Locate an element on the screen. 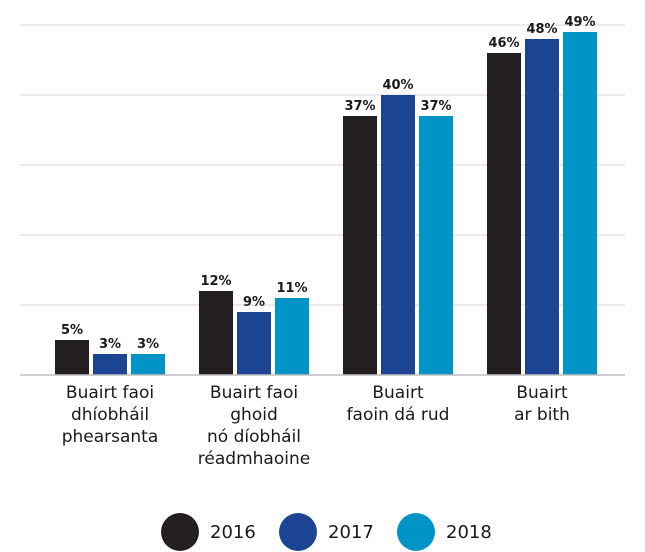  legend-swatch-2016 is located at coordinates (180, 532).